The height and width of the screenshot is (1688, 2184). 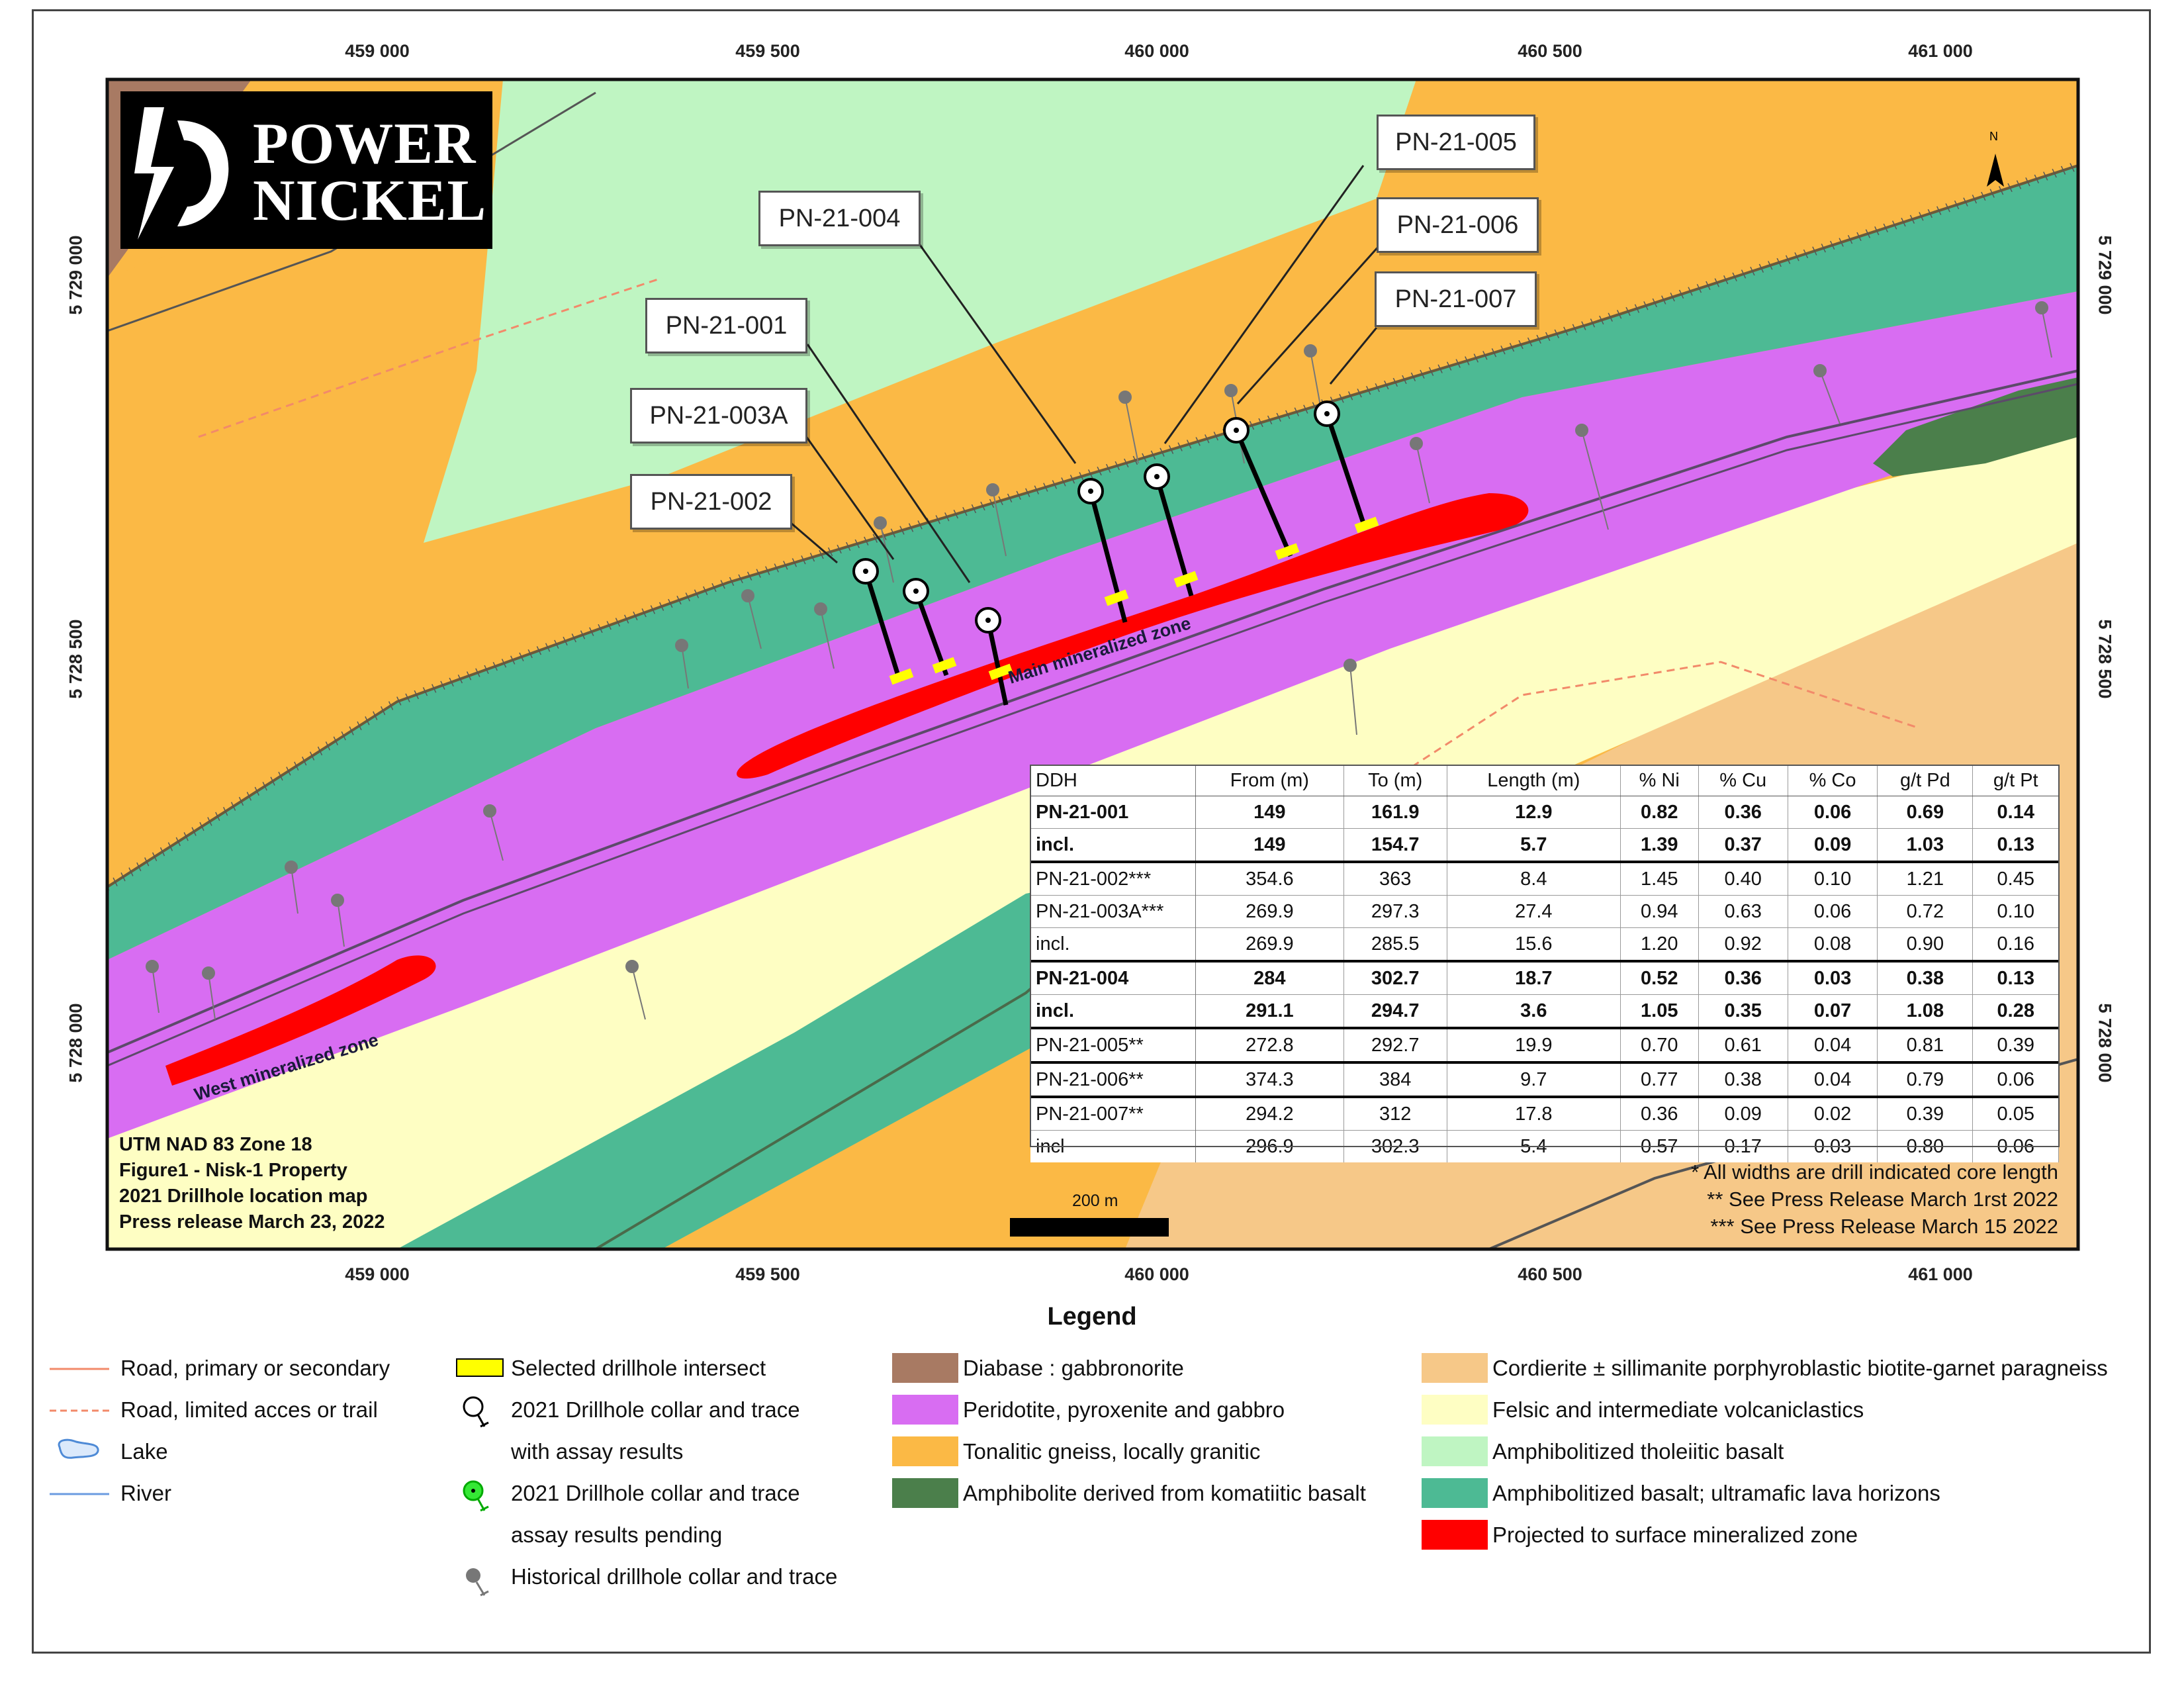 What do you see at coordinates (1884, 1226) in the screenshot?
I see `footnote-3: *** See Press Release March 15 2022` at bounding box center [1884, 1226].